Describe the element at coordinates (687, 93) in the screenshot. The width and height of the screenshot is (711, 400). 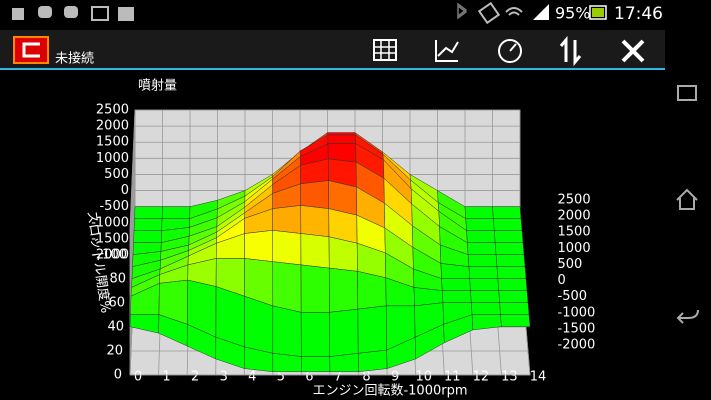
I see `recent-apps-button` at that location.